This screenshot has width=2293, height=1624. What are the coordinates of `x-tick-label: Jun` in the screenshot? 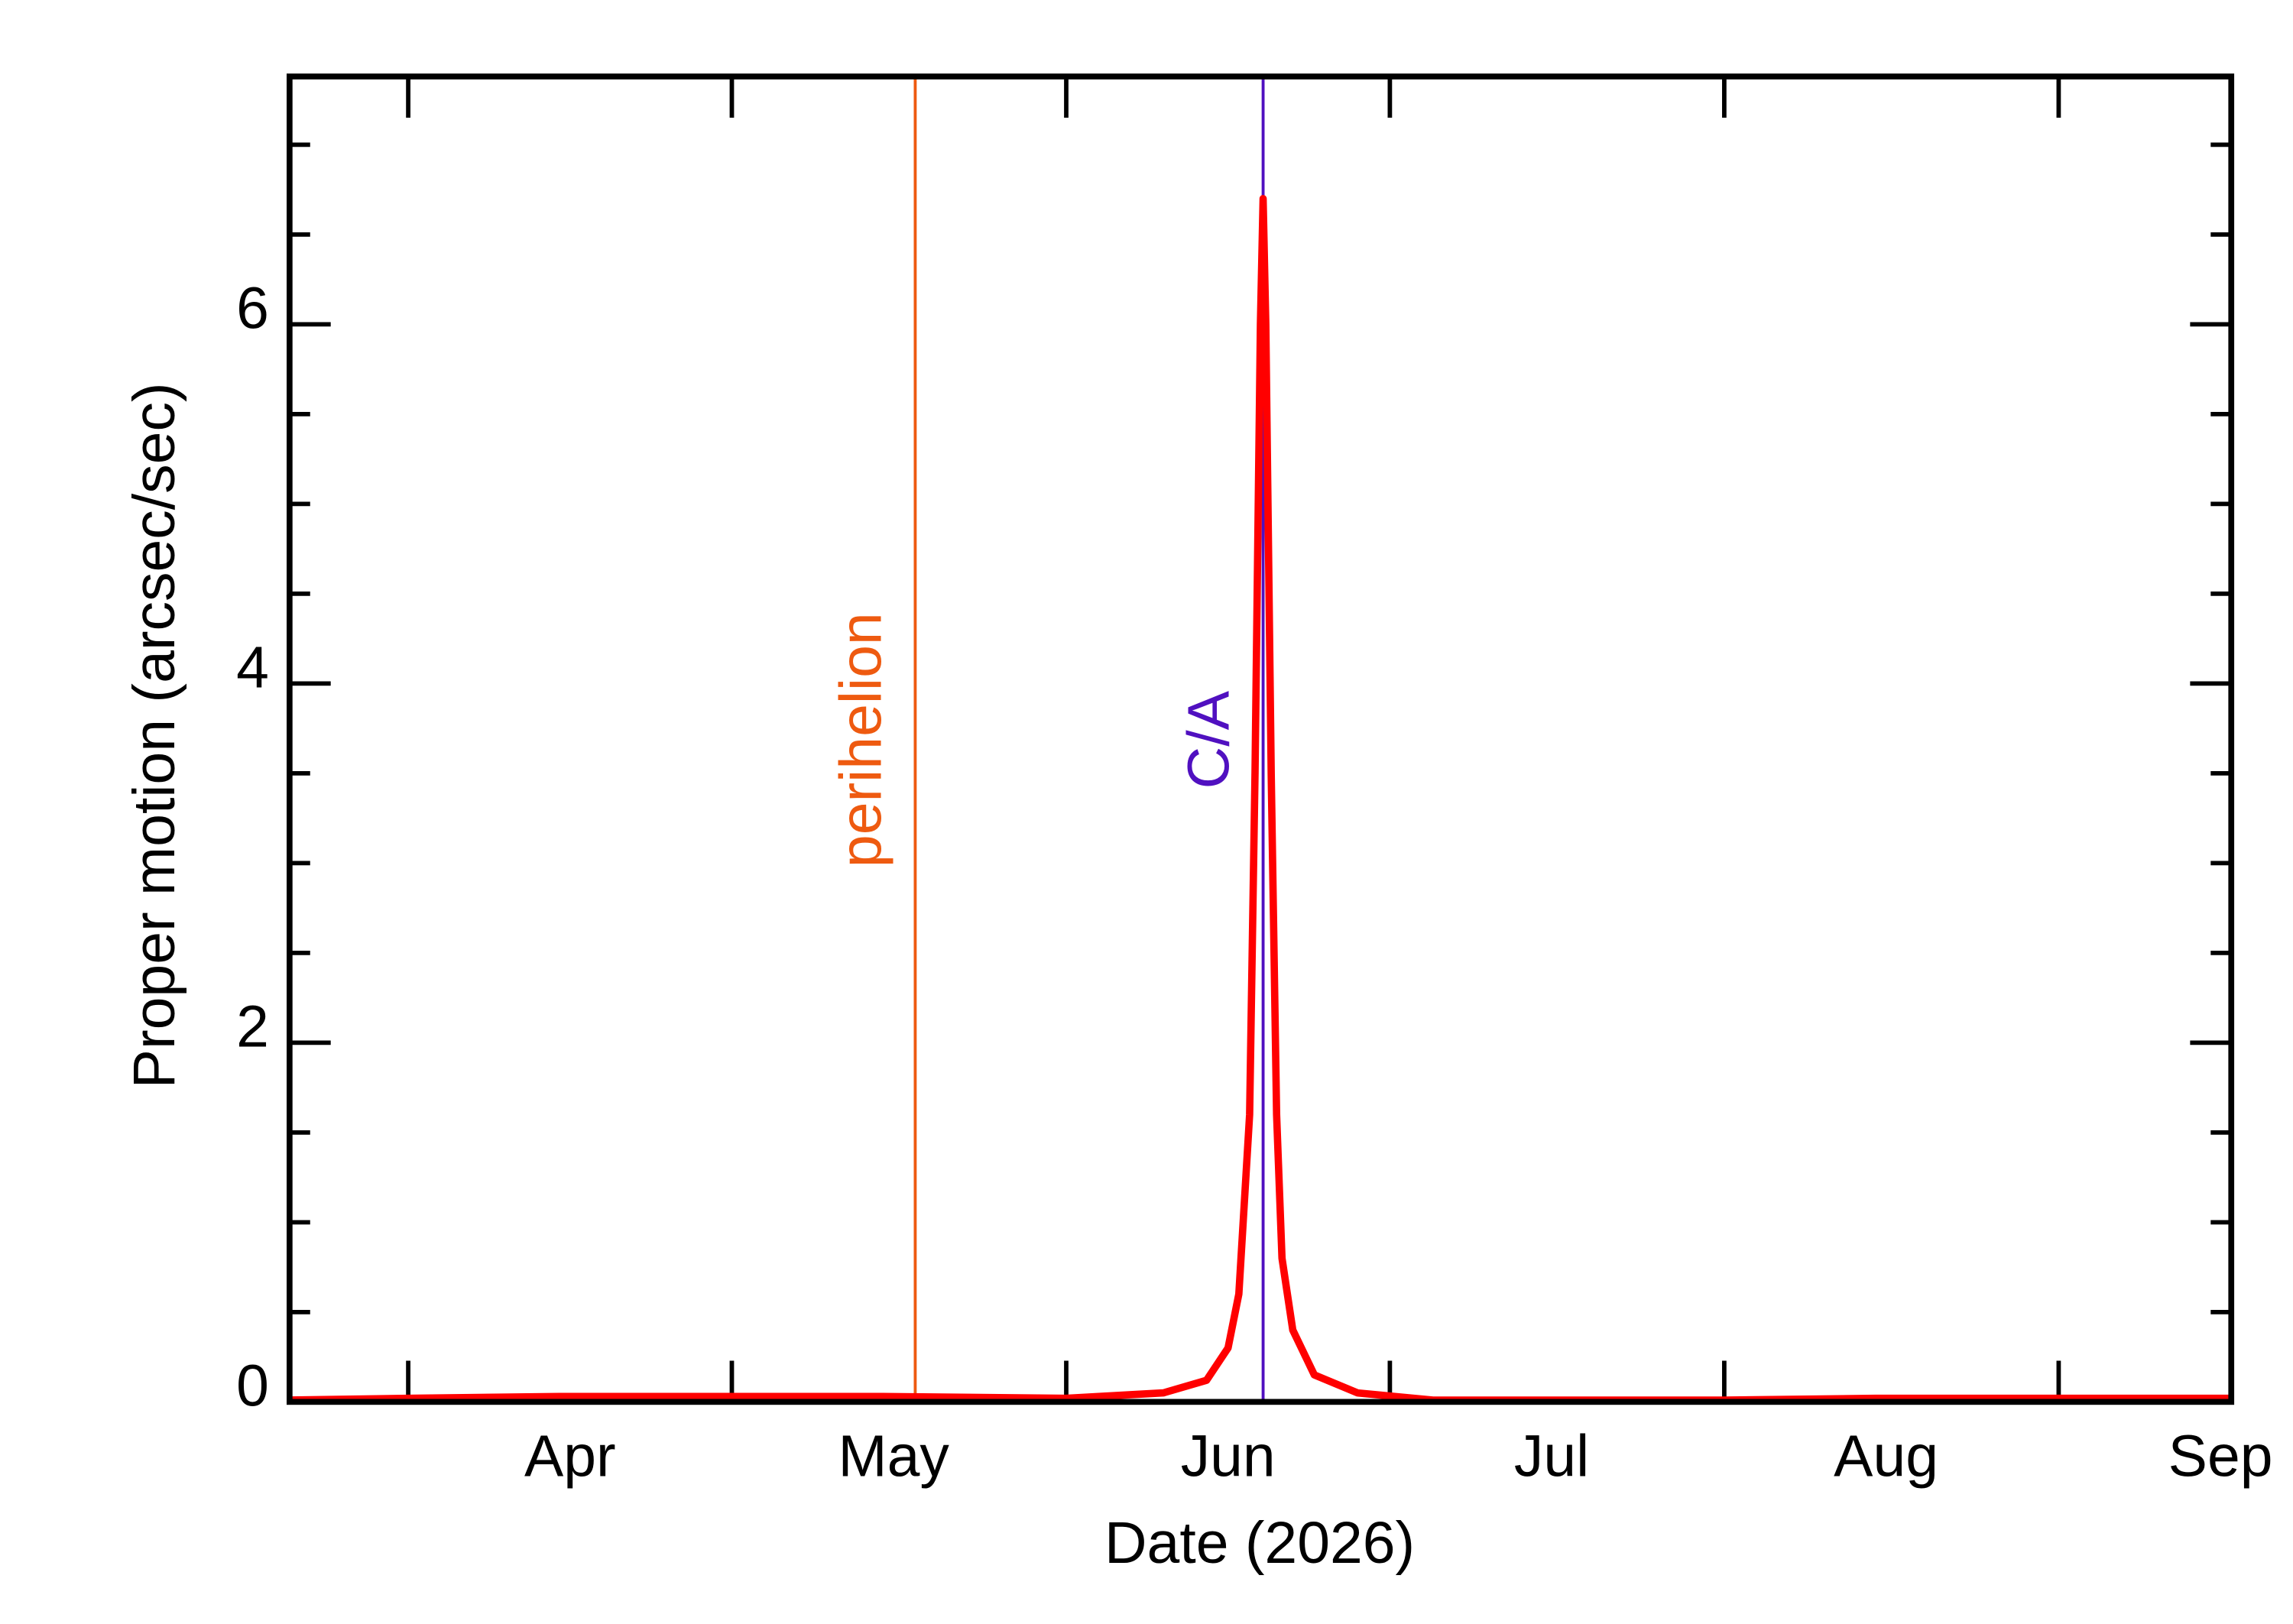 It's located at (1228, 1456).